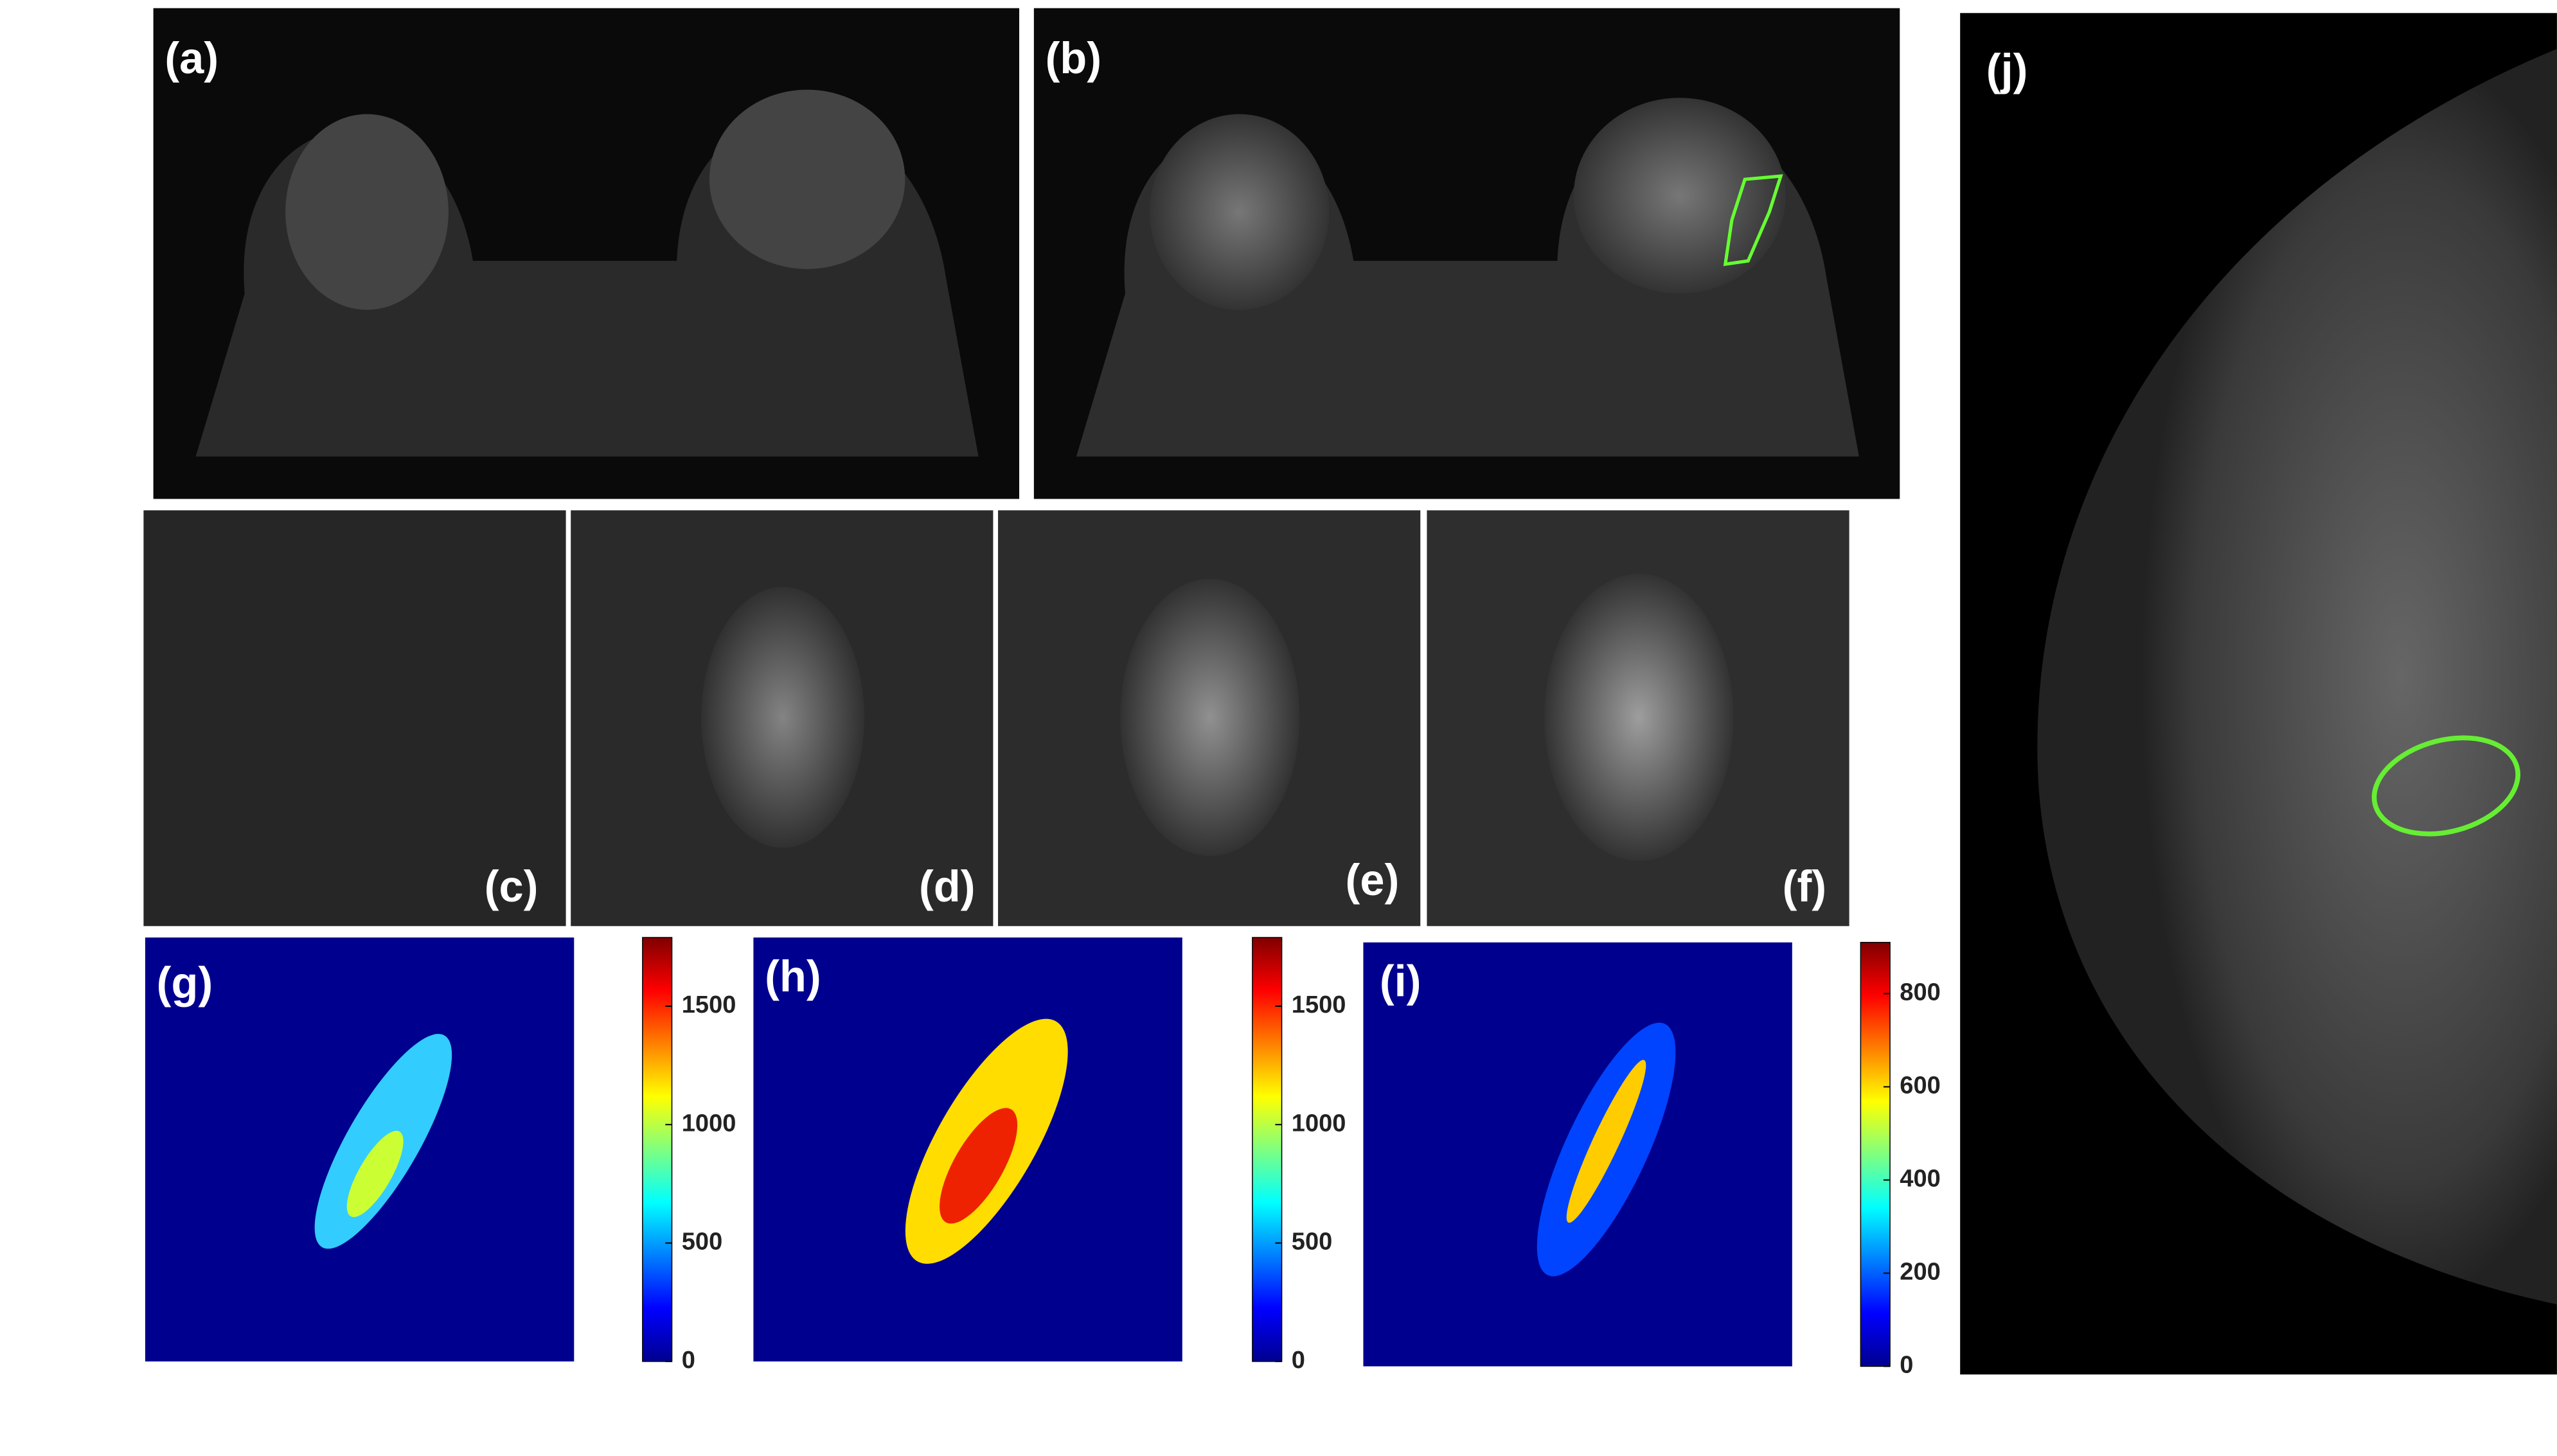 This screenshot has width=2557, height=1456. I want to click on panel-label: (f), so click(1804, 886).